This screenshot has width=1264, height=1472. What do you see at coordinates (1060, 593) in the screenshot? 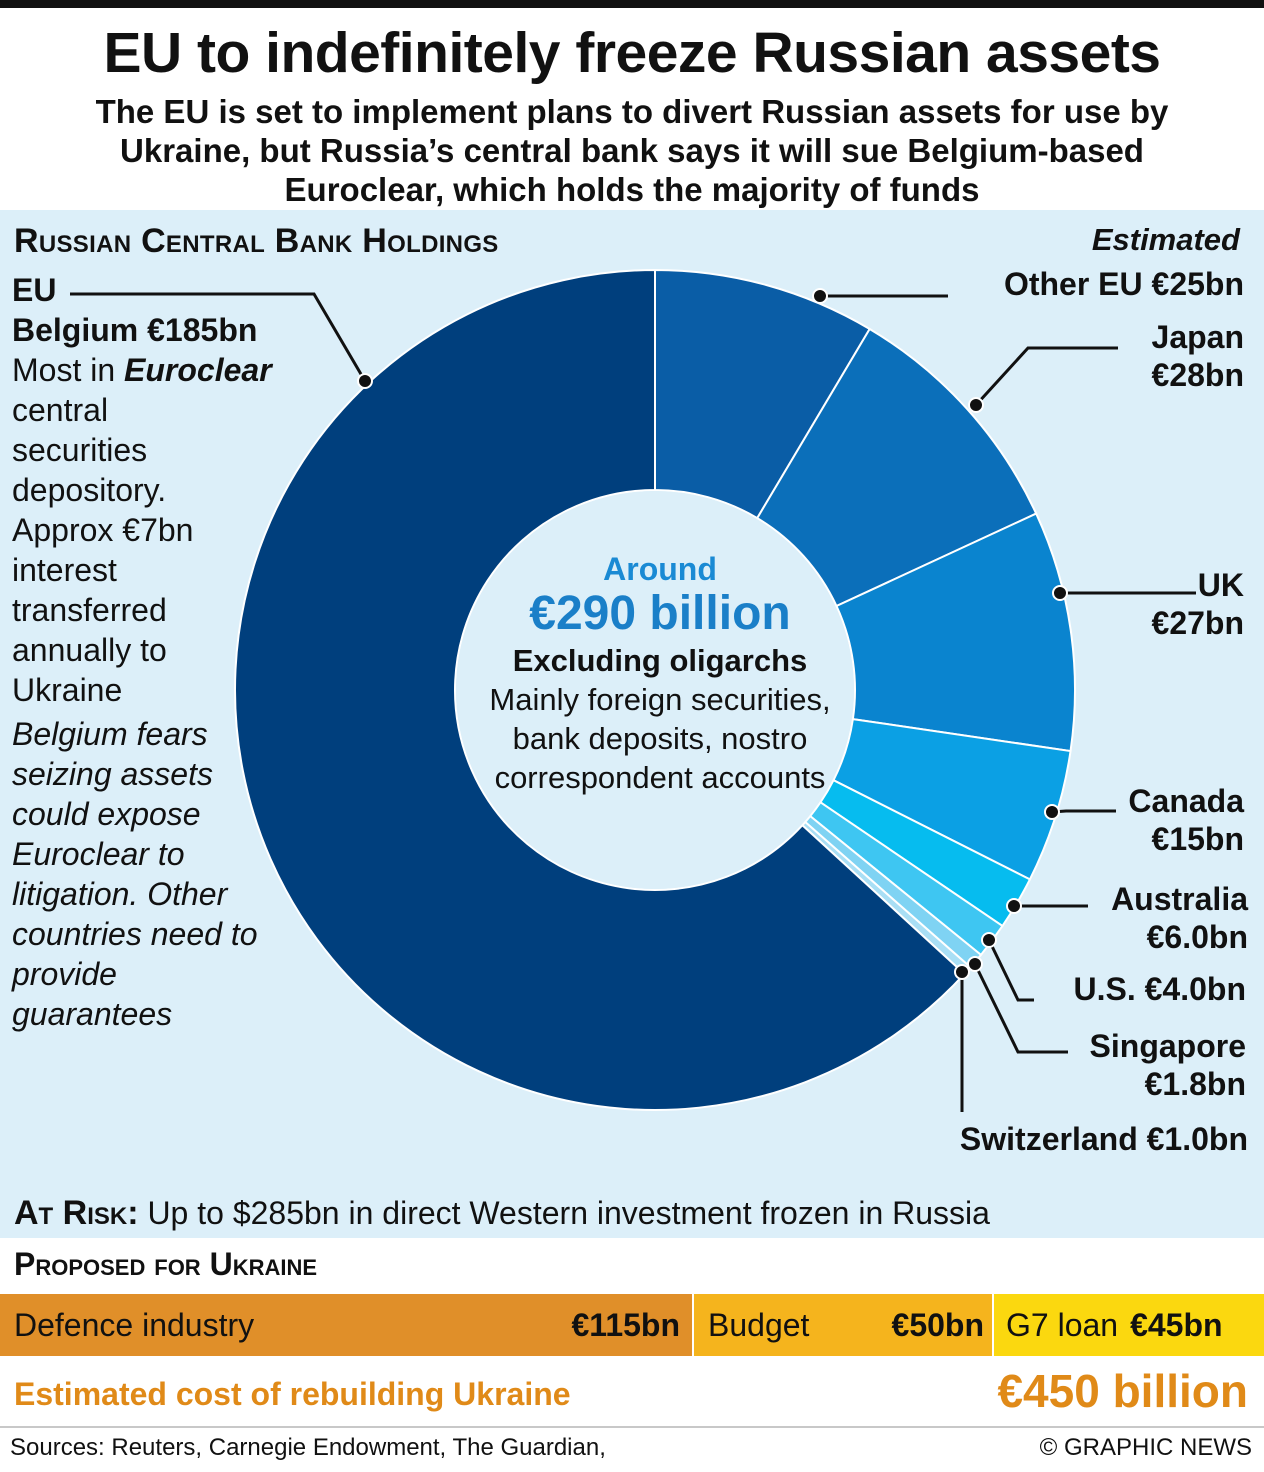
I see `leader-dot-uk` at bounding box center [1060, 593].